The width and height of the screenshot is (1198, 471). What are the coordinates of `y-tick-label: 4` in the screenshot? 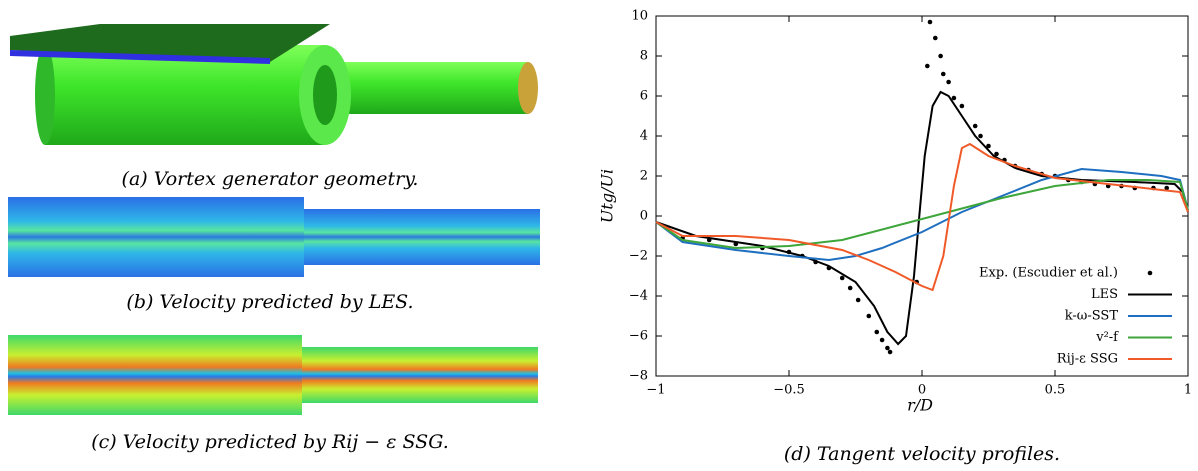 It's located at (644, 136).